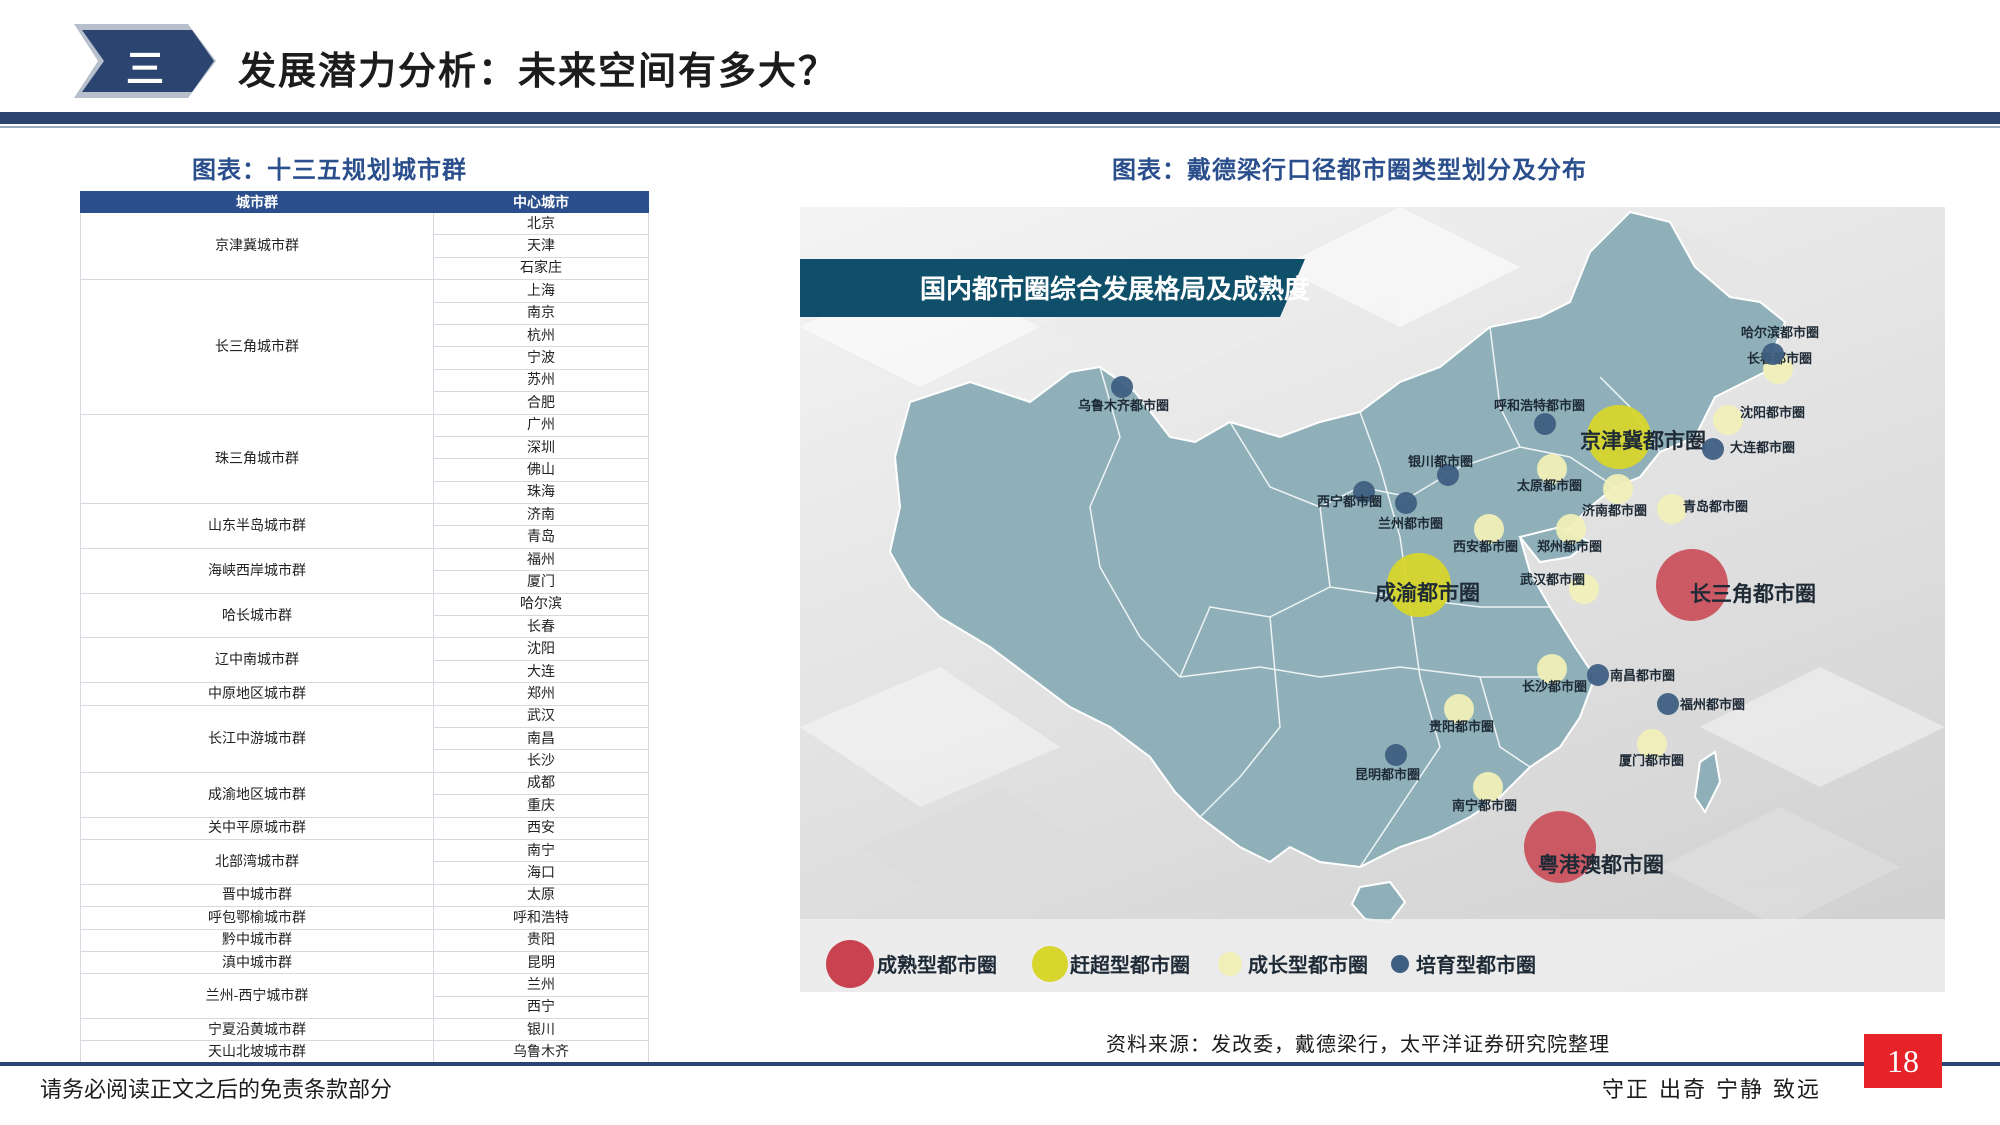 This screenshot has width=2000, height=1125. What do you see at coordinates (365, 313) in the screenshot?
I see `table-row: 南京` at bounding box center [365, 313].